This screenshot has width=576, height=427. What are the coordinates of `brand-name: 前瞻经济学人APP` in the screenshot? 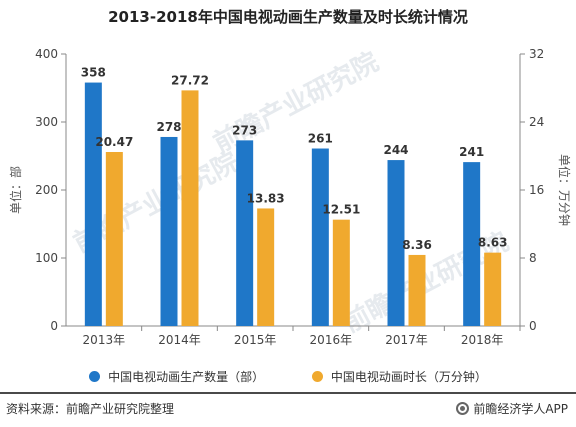 It's located at (520, 409).